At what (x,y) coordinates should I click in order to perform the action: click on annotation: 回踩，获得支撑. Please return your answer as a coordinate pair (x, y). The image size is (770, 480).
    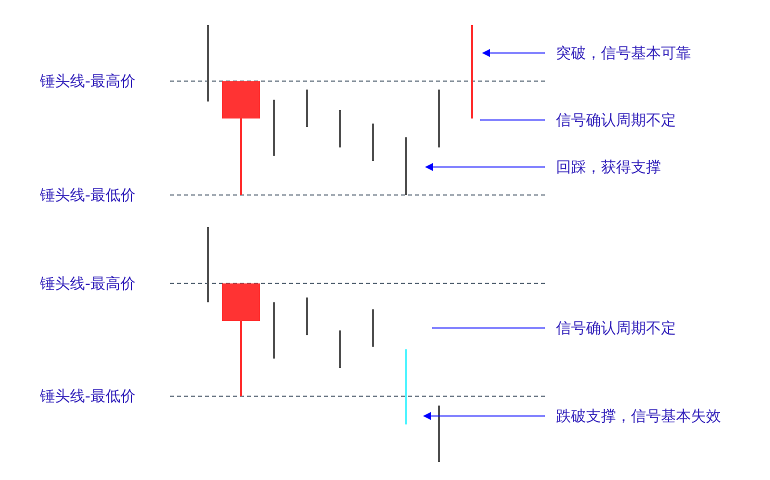
    Looking at the image, I should click on (543, 167).